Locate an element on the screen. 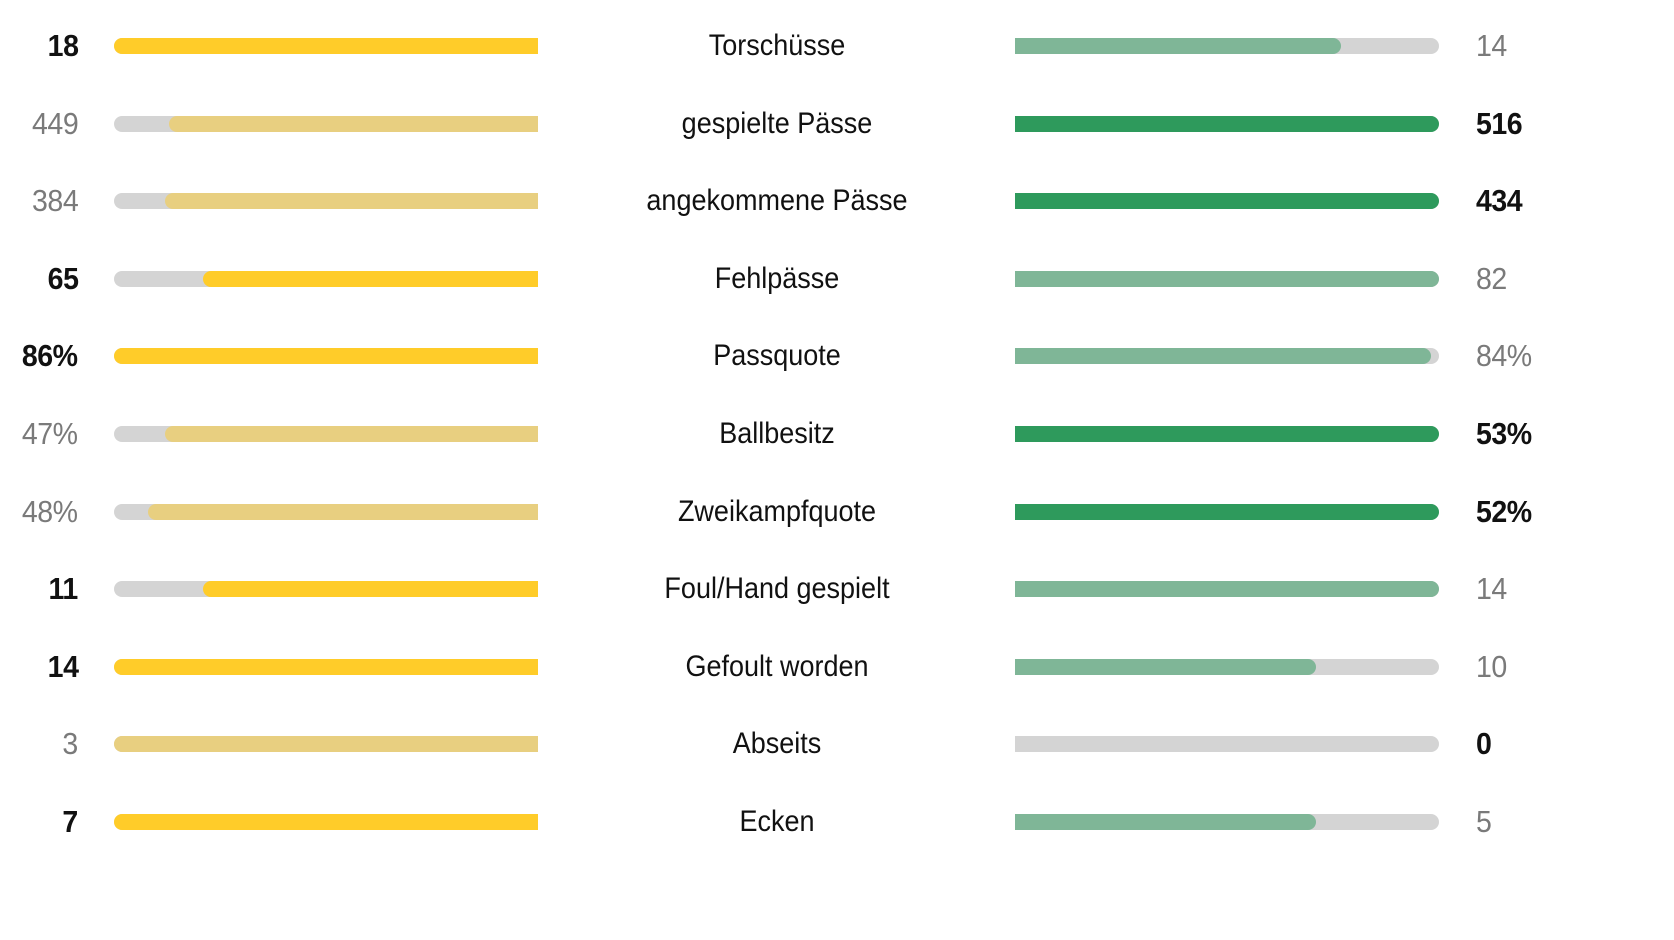 This screenshot has width=1674, height=940. home-value: 47% is located at coordinates (50, 433).